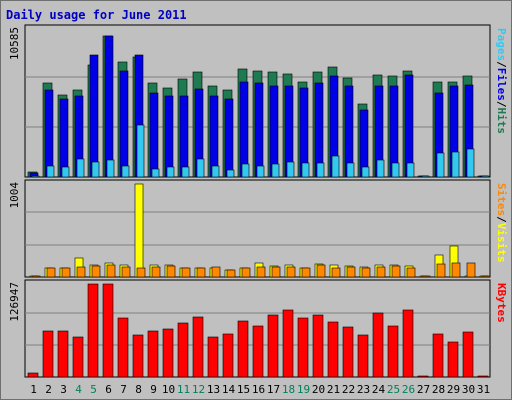 This screenshot has width=512, height=404. What do you see at coordinates (501, 243) in the screenshot?
I see `legend-visits: Visits` at bounding box center [501, 243].